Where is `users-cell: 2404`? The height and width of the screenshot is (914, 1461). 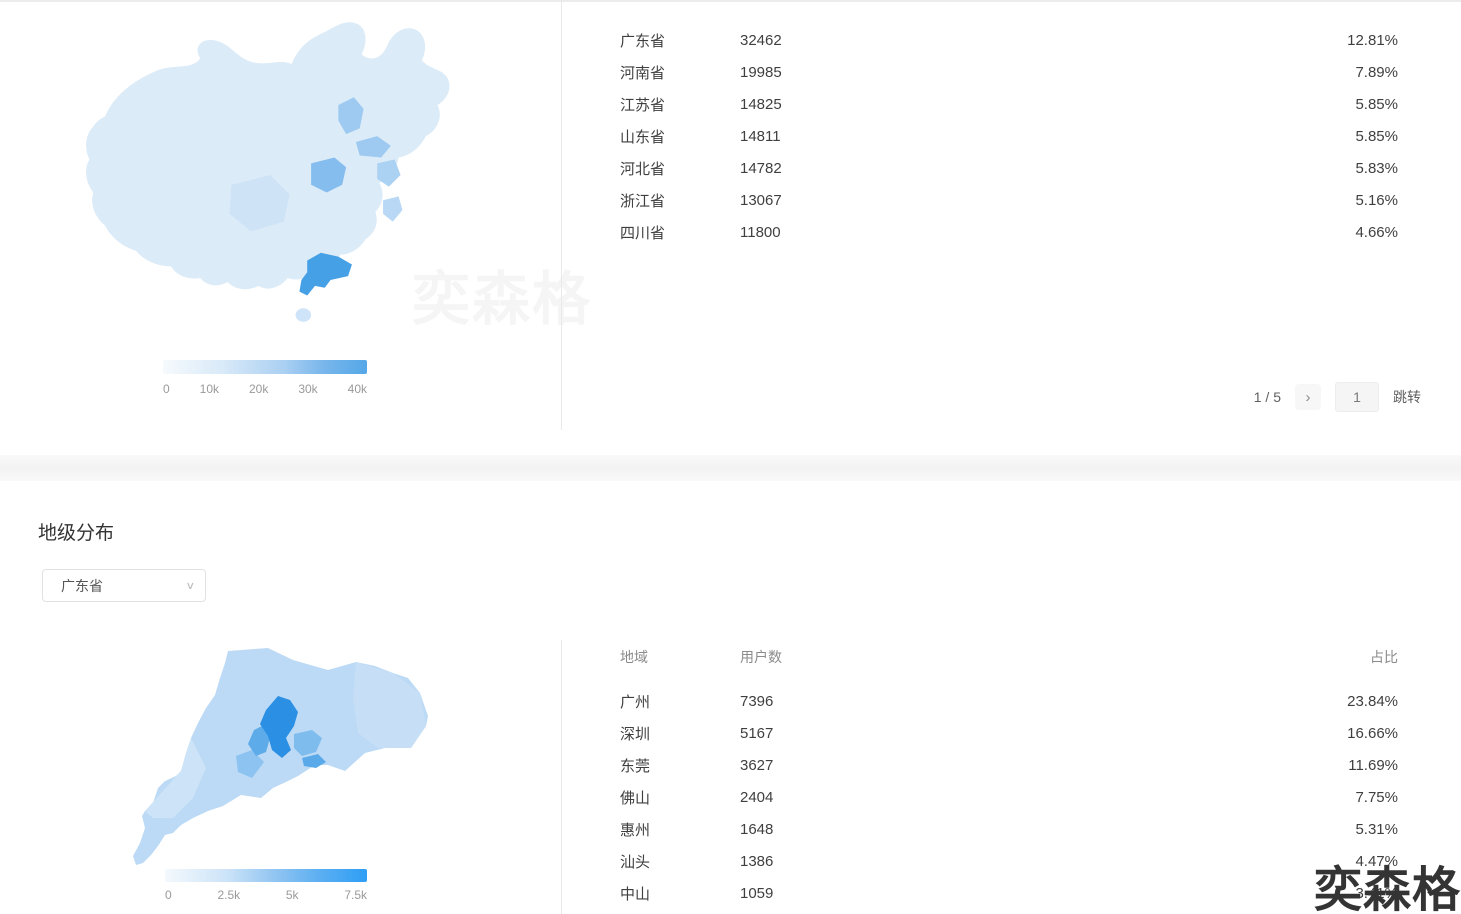
users-cell: 2404 is located at coordinates (757, 797).